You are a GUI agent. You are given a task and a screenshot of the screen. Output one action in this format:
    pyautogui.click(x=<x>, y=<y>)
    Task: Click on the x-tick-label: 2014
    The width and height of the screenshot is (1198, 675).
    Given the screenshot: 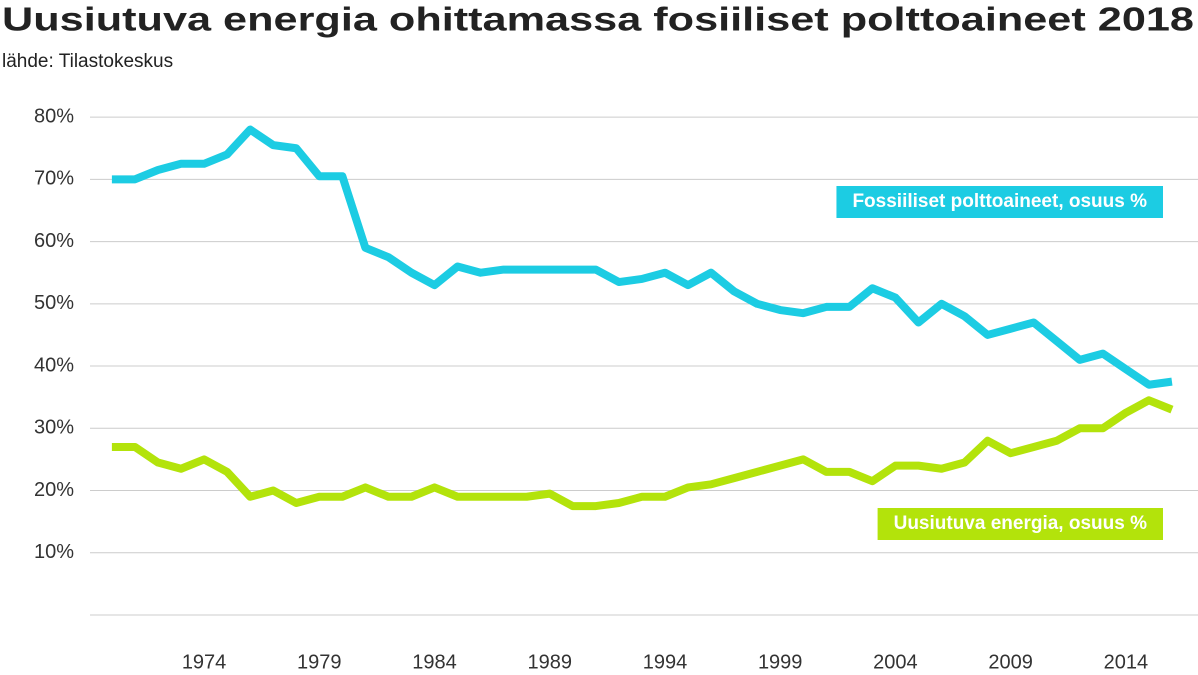 What is the action you would take?
    pyautogui.click(x=1126, y=662)
    